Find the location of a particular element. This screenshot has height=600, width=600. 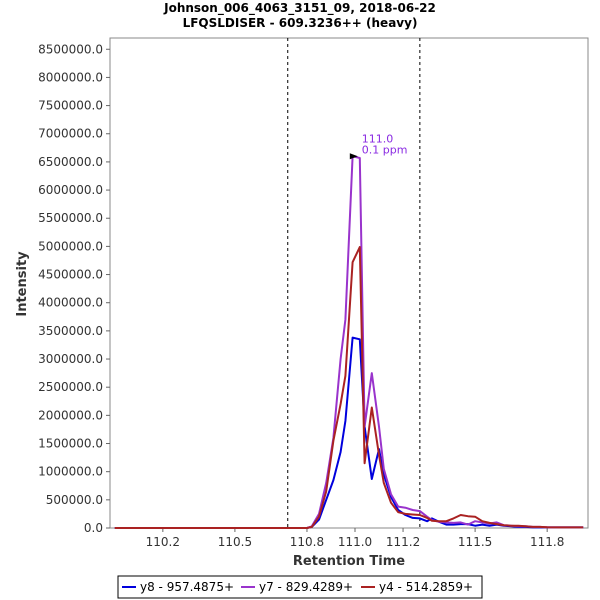

legend-entry-3: y4 - 514.2859+ is located at coordinates (426, 587).